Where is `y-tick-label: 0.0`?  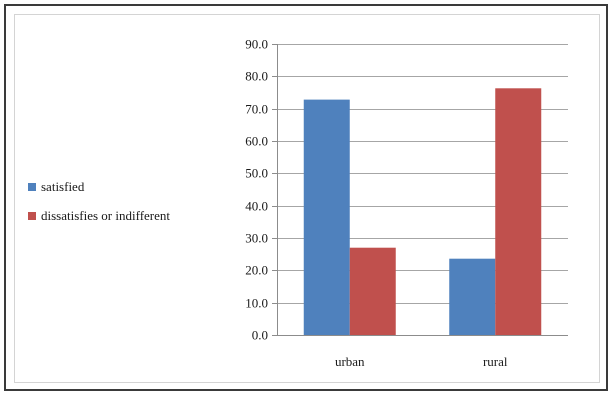
y-tick-label: 0.0 is located at coordinates (260, 335).